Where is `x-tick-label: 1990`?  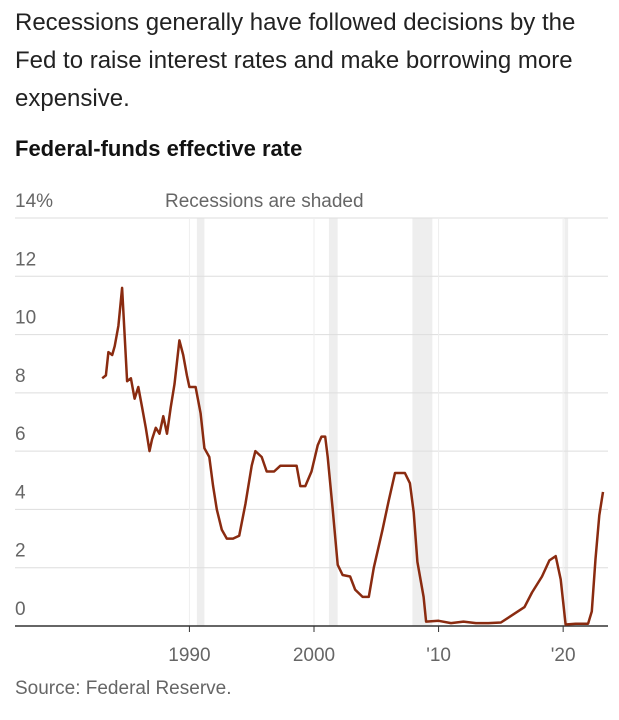 x-tick-label: 1990 is located at coordinates (189, 655).